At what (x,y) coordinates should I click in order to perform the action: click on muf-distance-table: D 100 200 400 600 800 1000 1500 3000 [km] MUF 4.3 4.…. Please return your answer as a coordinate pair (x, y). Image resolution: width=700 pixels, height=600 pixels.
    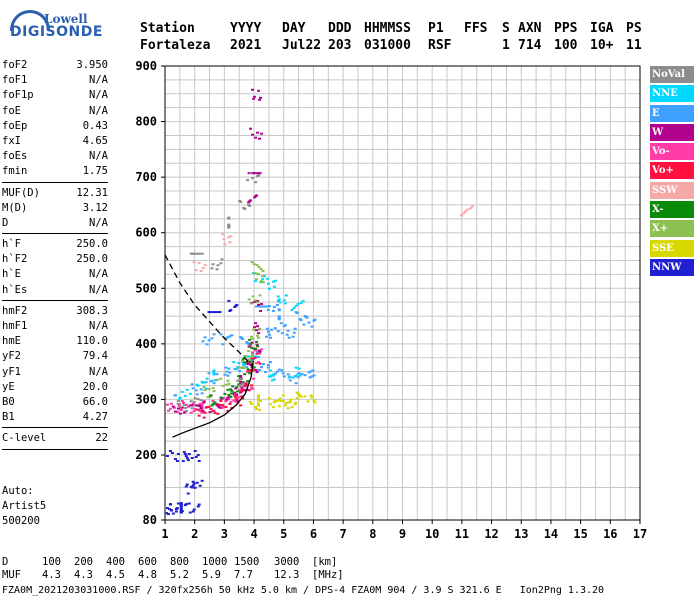
    Looking at the image, I should click on (192, 569).